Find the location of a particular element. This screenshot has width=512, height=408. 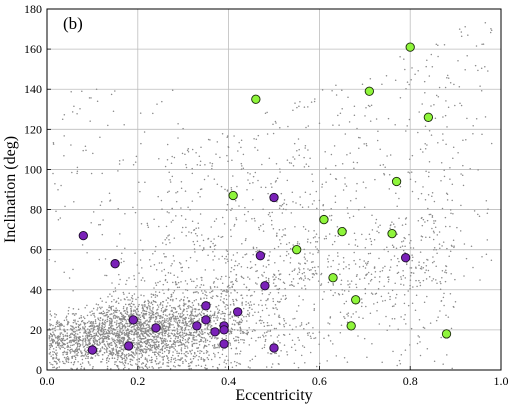

y-tick-label: 60 is located at coordinates (36, 250).